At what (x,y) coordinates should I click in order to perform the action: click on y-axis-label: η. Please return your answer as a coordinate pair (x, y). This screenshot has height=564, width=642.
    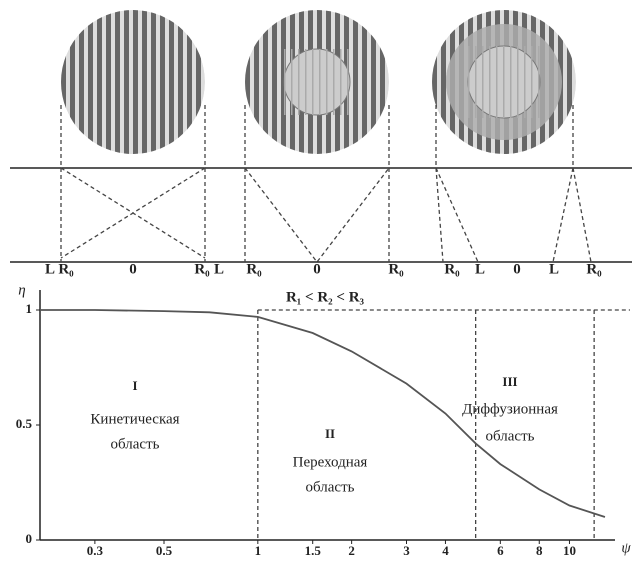
    Looking at the image, I should click on (21, 290).